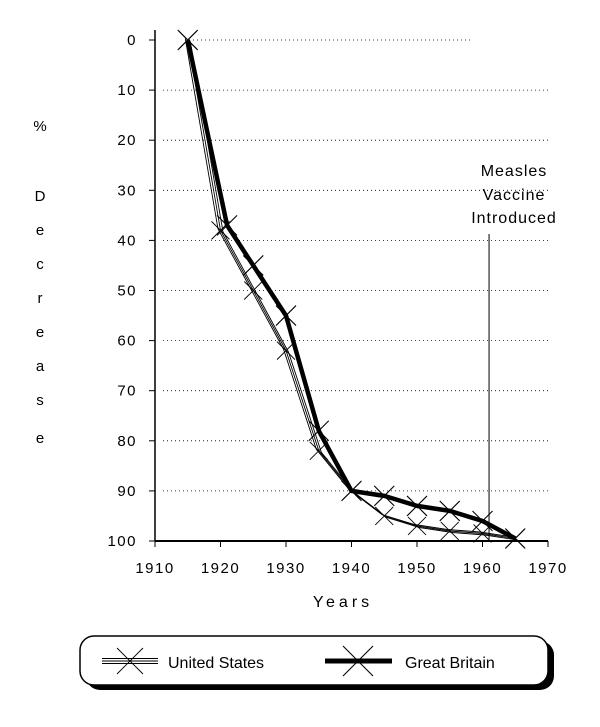 Image resolution: width=600 pixels, height=727 pixels. Describe the element at coordinates (416, 568) in the screenshot. I see `x-tick-label: 1950` at that location.